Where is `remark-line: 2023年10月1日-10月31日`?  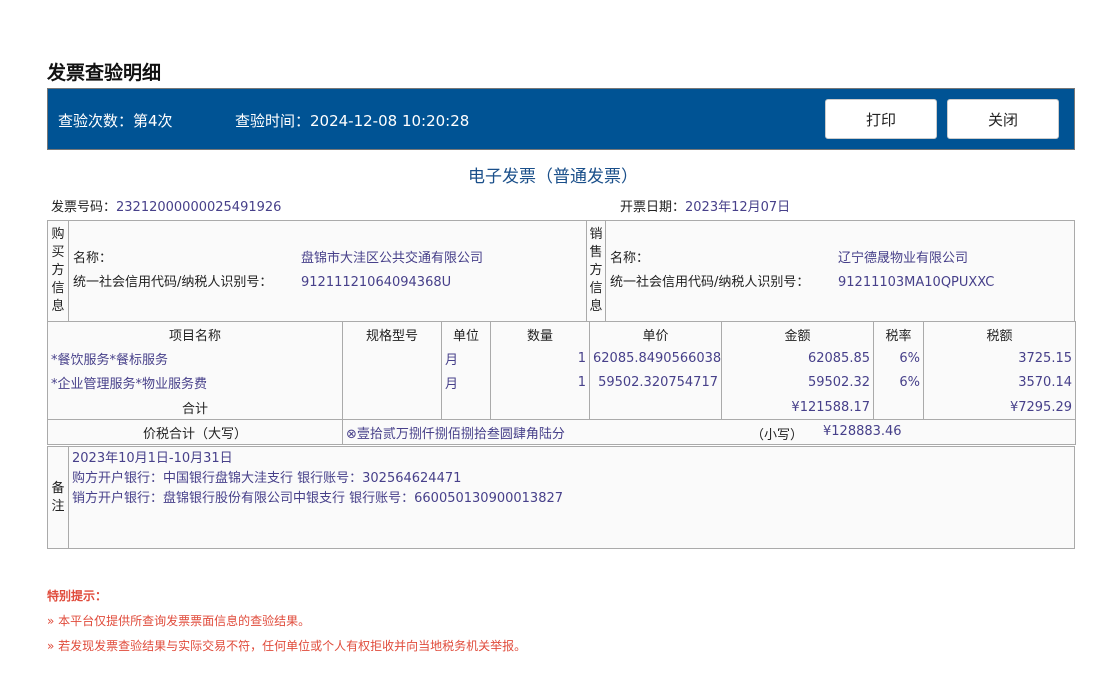
remark-line: 2023年10月1日-10月31日 is located at coordinates (152, 458).